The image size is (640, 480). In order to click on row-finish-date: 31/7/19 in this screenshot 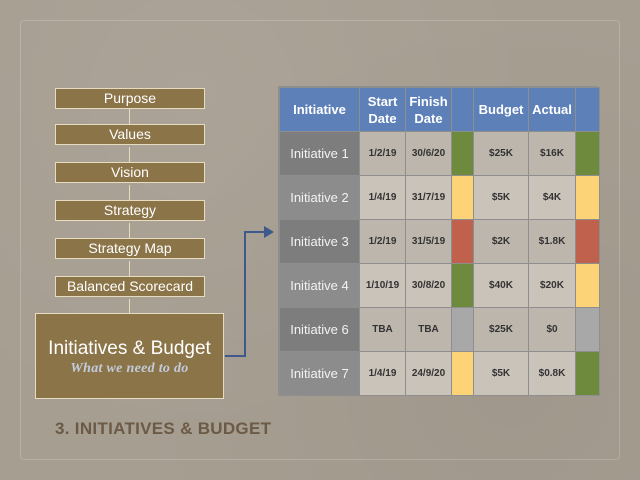, I will do `click(428, 197)`.